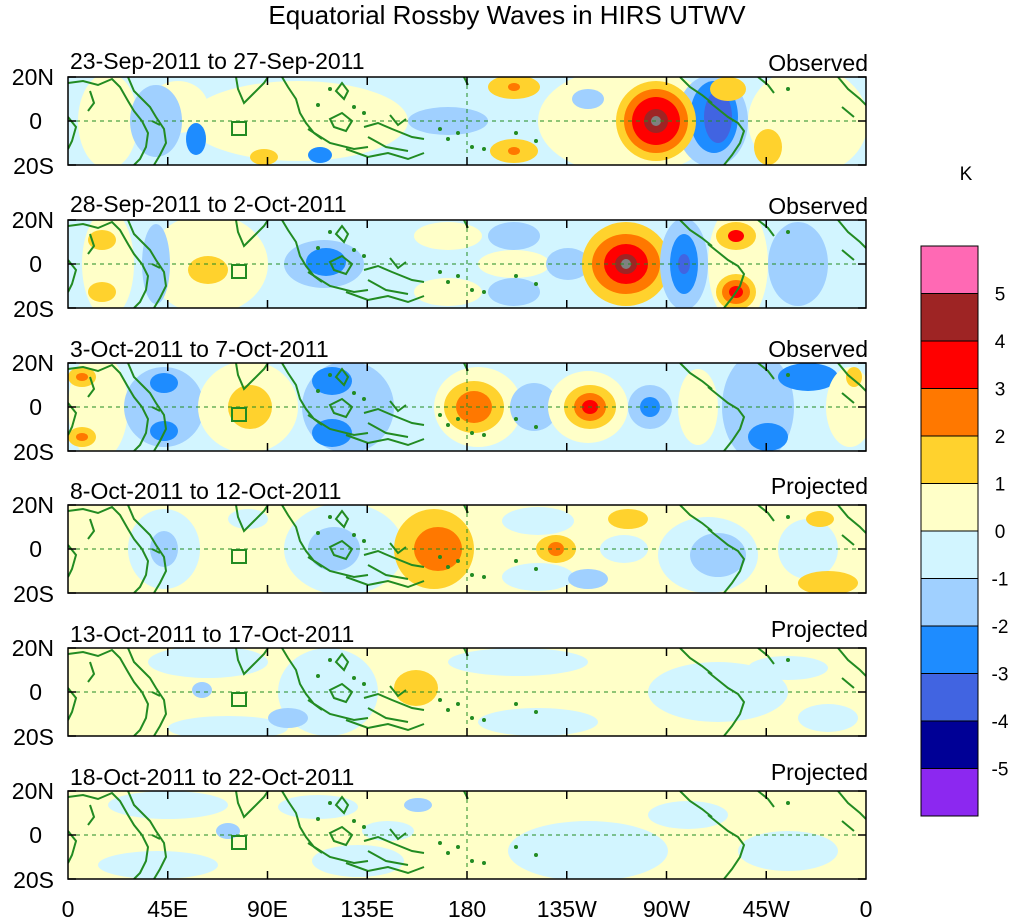 The width and height of the screenshot is (1015, 924). I want to click on colorbar-label: -3, so click(1000, 675).